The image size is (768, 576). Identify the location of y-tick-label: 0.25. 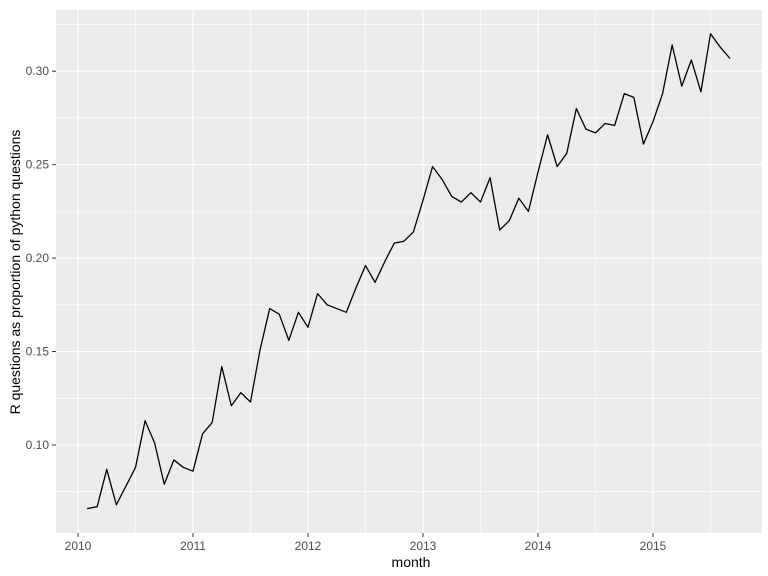
(38, 165).